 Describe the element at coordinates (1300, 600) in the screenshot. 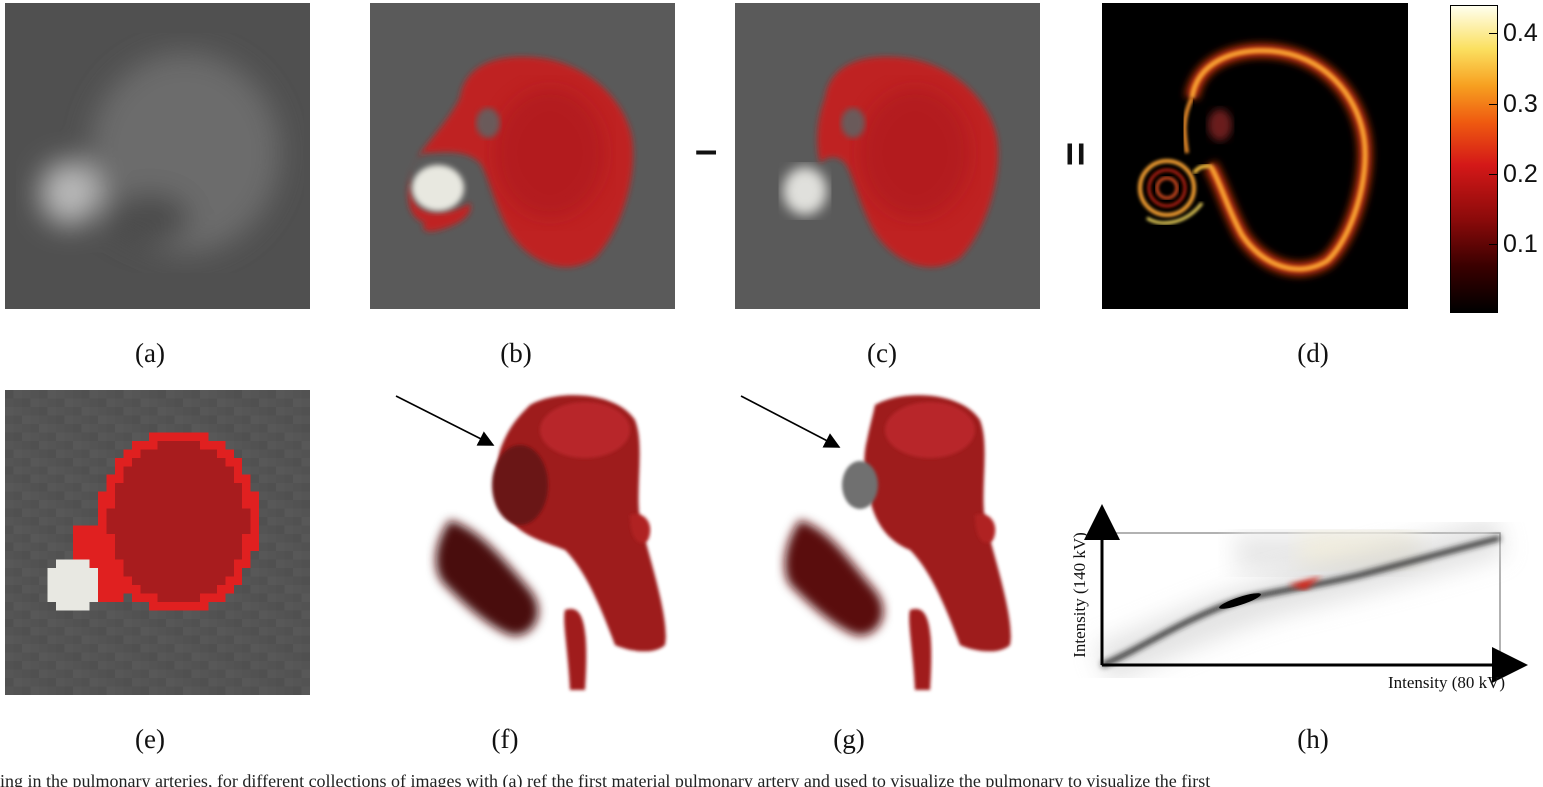

I see `panel-h-plot` at that location.